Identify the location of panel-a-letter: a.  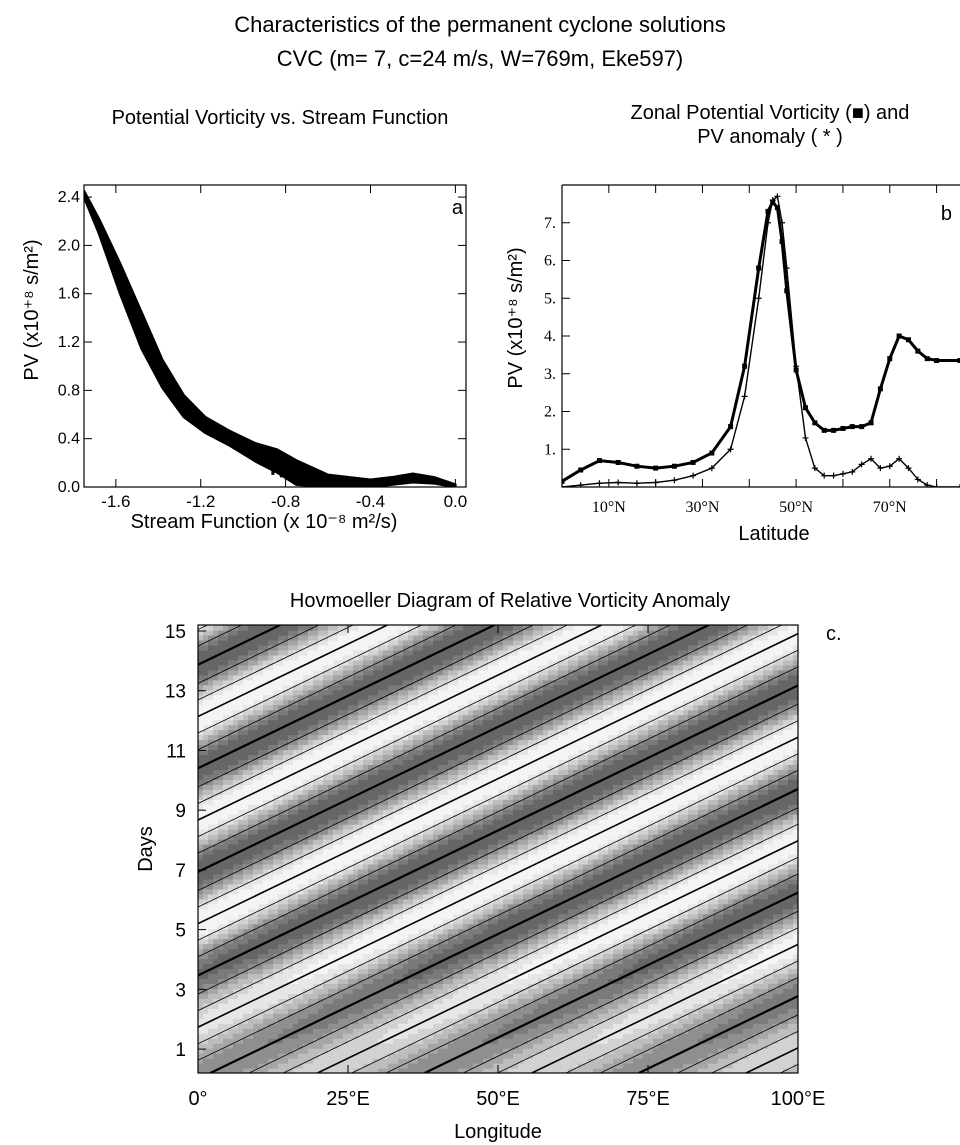
(458, 208).